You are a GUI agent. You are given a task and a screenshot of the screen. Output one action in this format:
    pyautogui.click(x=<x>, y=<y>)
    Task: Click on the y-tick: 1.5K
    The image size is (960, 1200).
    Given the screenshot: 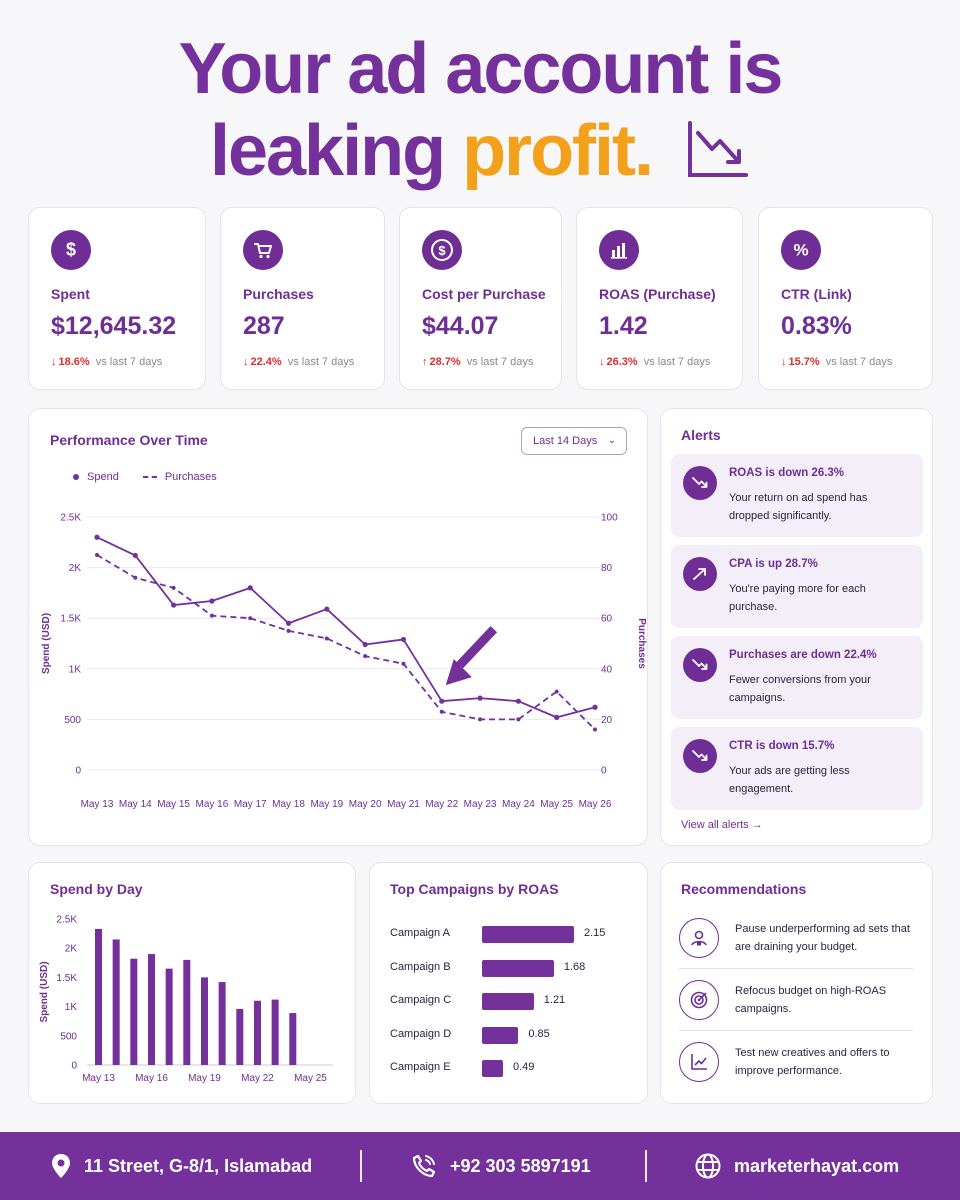 What is the action you would take?
    pyautogui.click(x=66, y=978)
    